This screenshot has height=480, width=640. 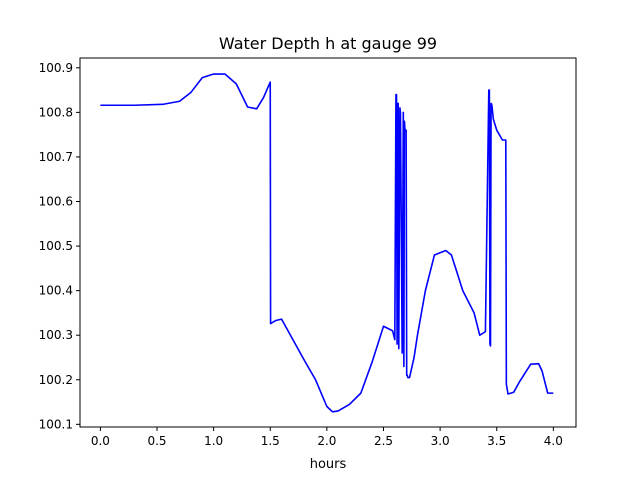 What do you see at coordinates (56, 112) in the screenshot?
I see `y-tick-label: 100.8` at bounding box center [56, 112].